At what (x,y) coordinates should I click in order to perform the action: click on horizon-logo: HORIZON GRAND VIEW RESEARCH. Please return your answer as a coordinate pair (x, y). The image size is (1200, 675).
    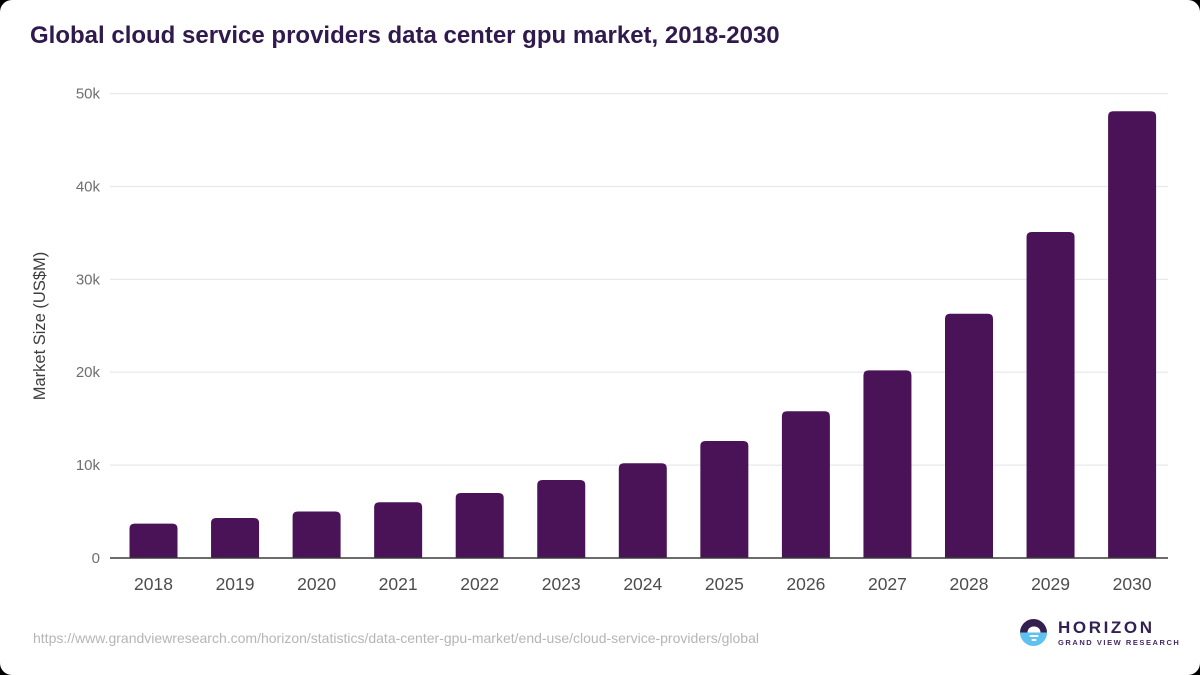
    Looking at the image, I should click on (1100, 633).